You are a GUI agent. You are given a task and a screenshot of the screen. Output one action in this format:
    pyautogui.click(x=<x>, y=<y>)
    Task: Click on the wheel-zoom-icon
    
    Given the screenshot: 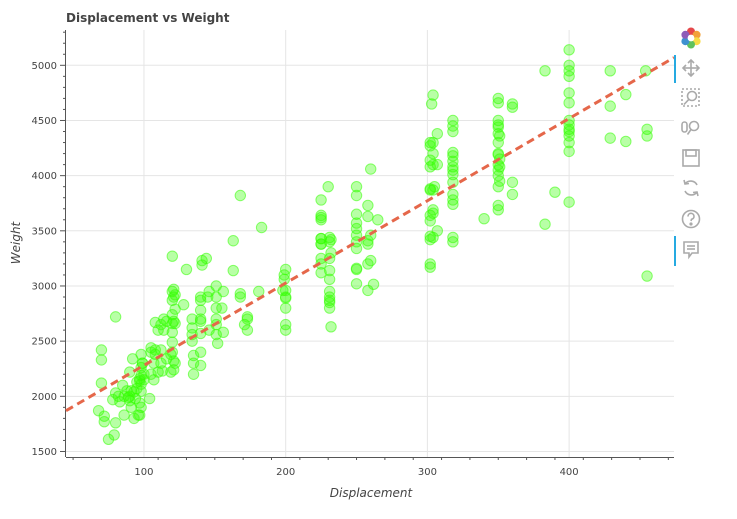 What is the action you would take?
    pyautogui.click(x=691, y=128)
    